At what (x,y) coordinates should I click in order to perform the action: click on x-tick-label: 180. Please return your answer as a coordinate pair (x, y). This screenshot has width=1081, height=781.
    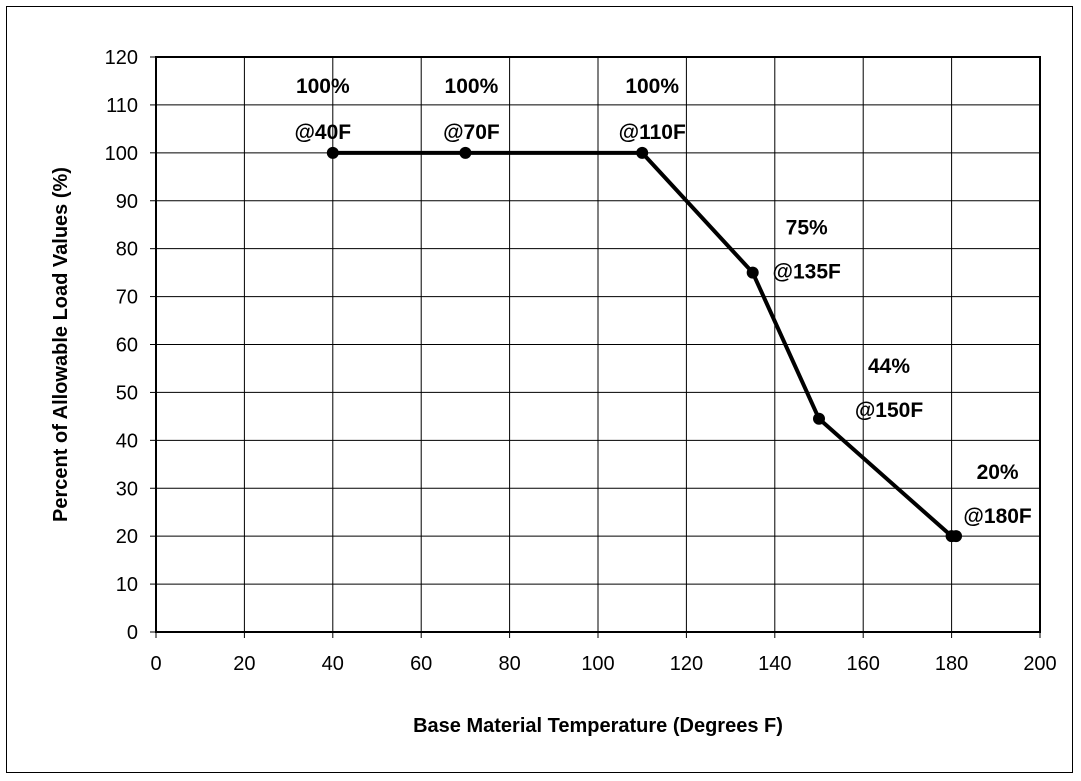
    Looking at the image, I should click on (951, 664).